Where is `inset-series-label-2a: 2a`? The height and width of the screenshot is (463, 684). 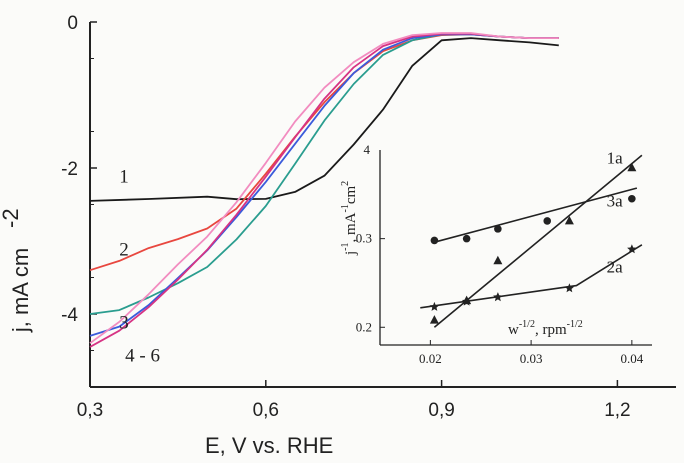 inset-series-label-2a: 2a is located at coordinates (615, 266).